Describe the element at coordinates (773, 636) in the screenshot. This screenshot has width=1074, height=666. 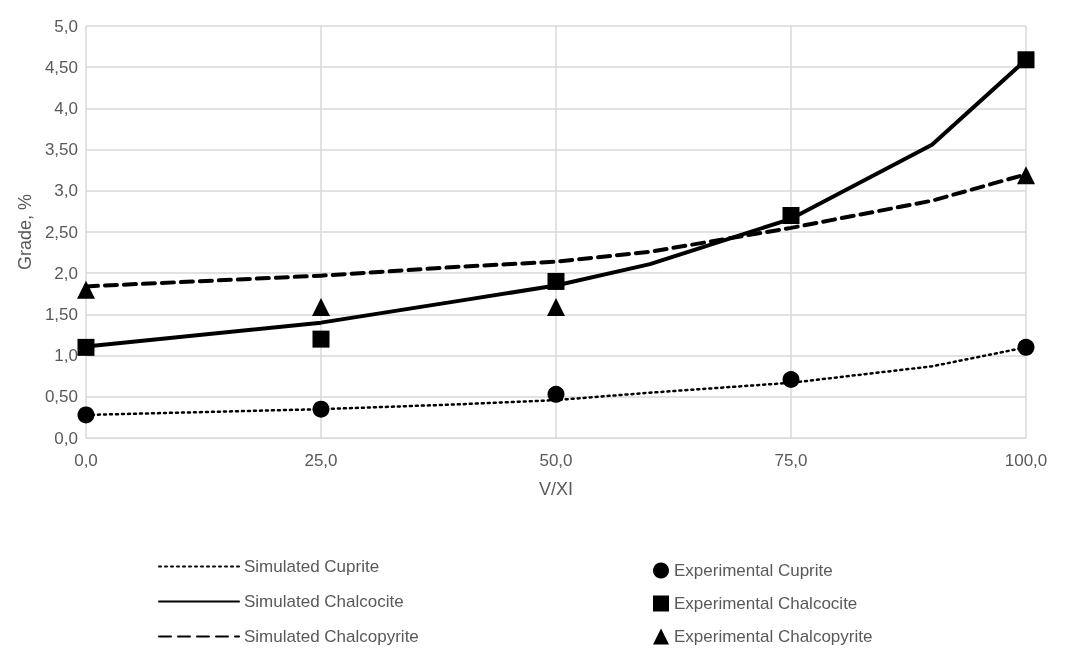
I see `legend-label: Experimental Chalcopyrite` at that location.